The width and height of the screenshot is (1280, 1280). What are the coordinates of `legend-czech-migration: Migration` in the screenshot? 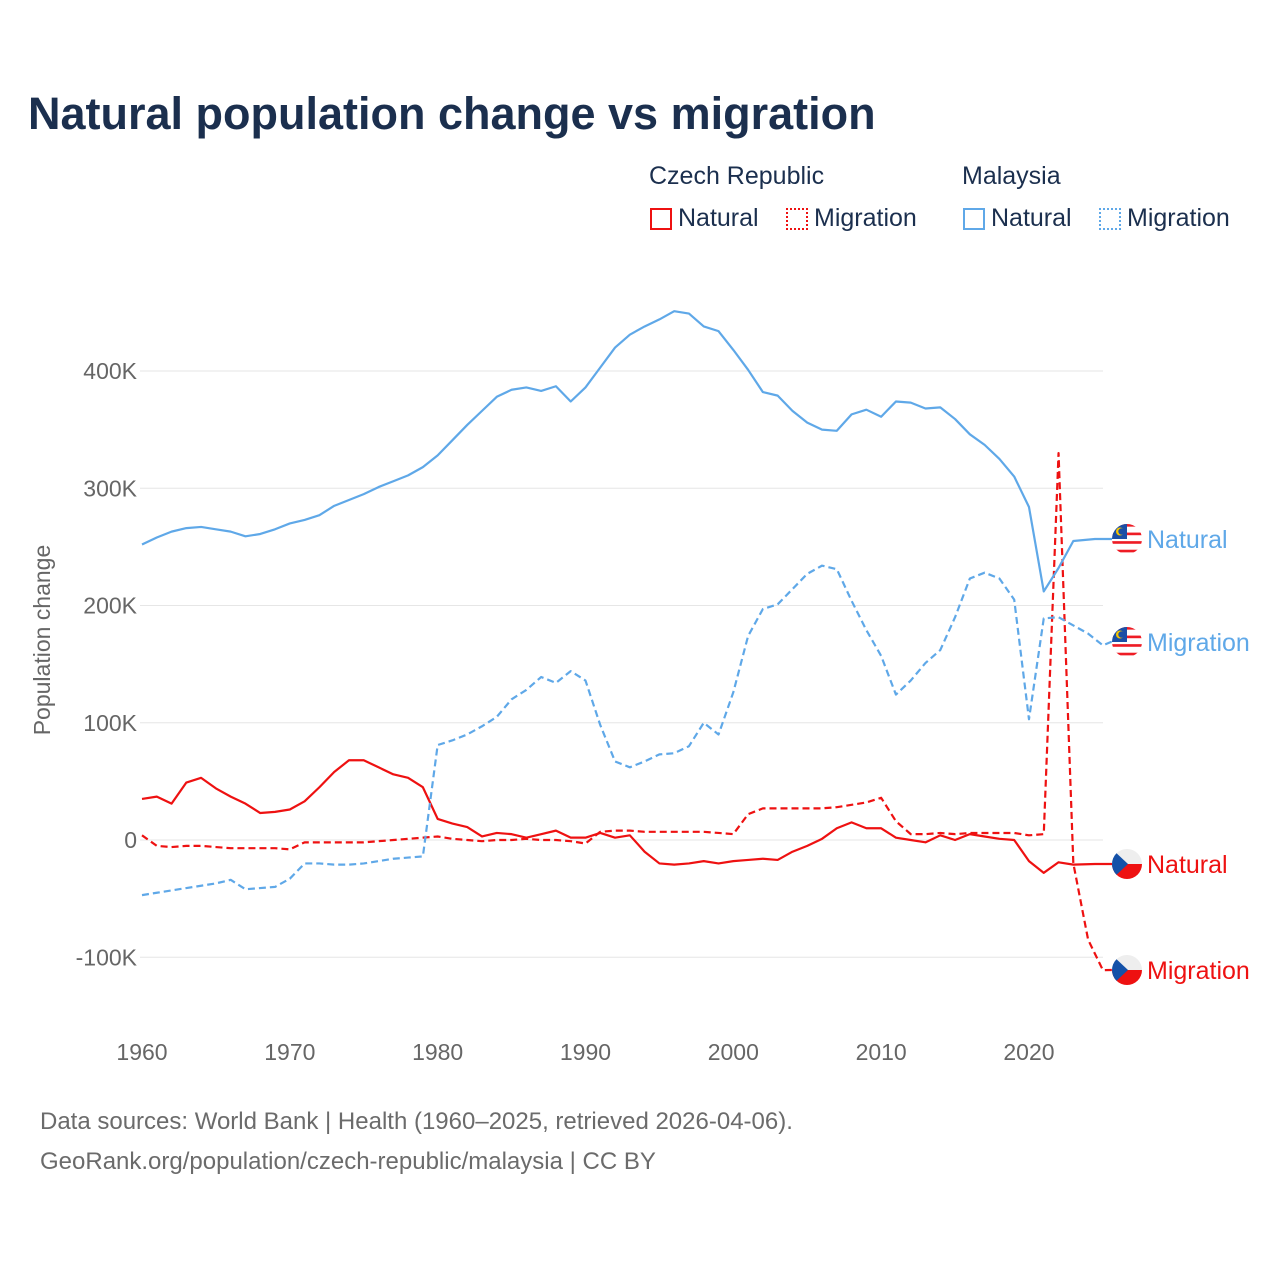 It's located at (851, 218).